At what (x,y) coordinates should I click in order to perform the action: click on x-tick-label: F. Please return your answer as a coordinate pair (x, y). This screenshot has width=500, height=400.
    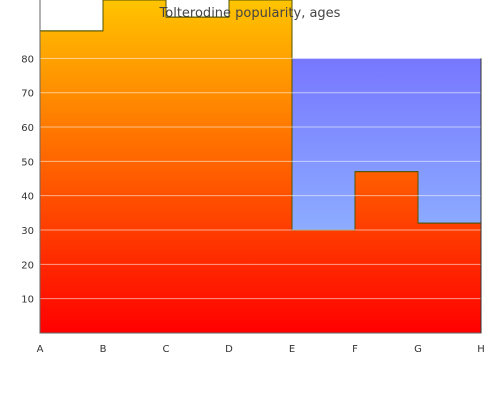
    Looking at the image, I should click on (355, 349).